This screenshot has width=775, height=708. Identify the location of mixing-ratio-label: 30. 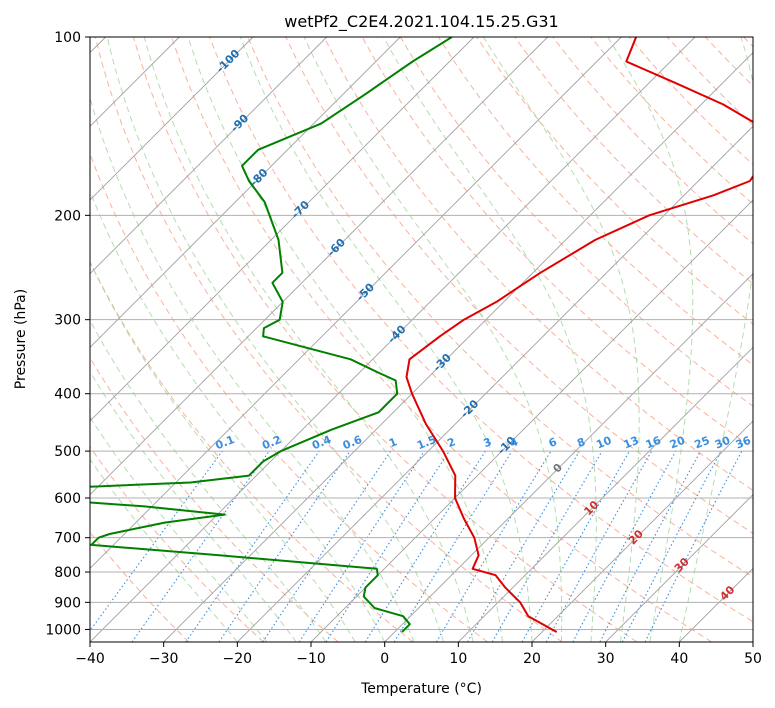
(722, 443).